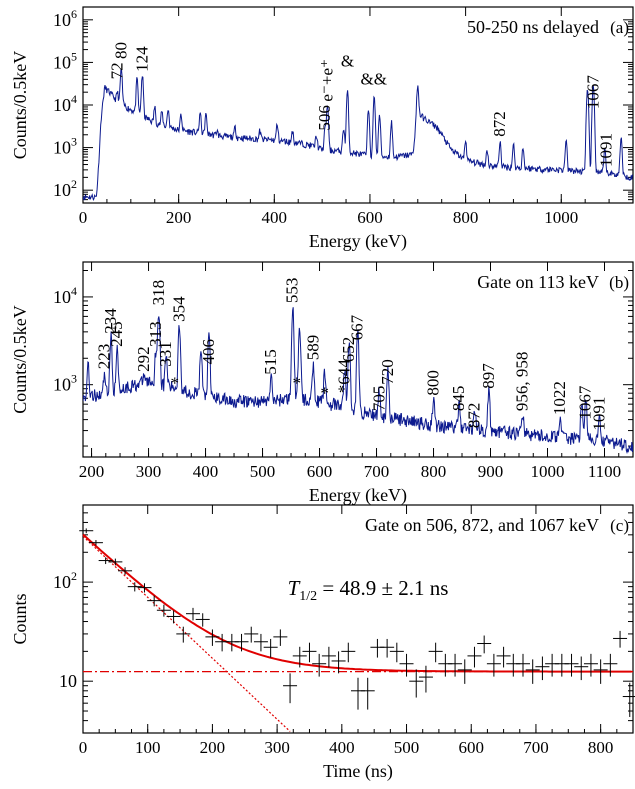  Describe the element at coordinates (358, 495) in the screenshot. I see `x-axis-label: Energy (keV)` at that location.